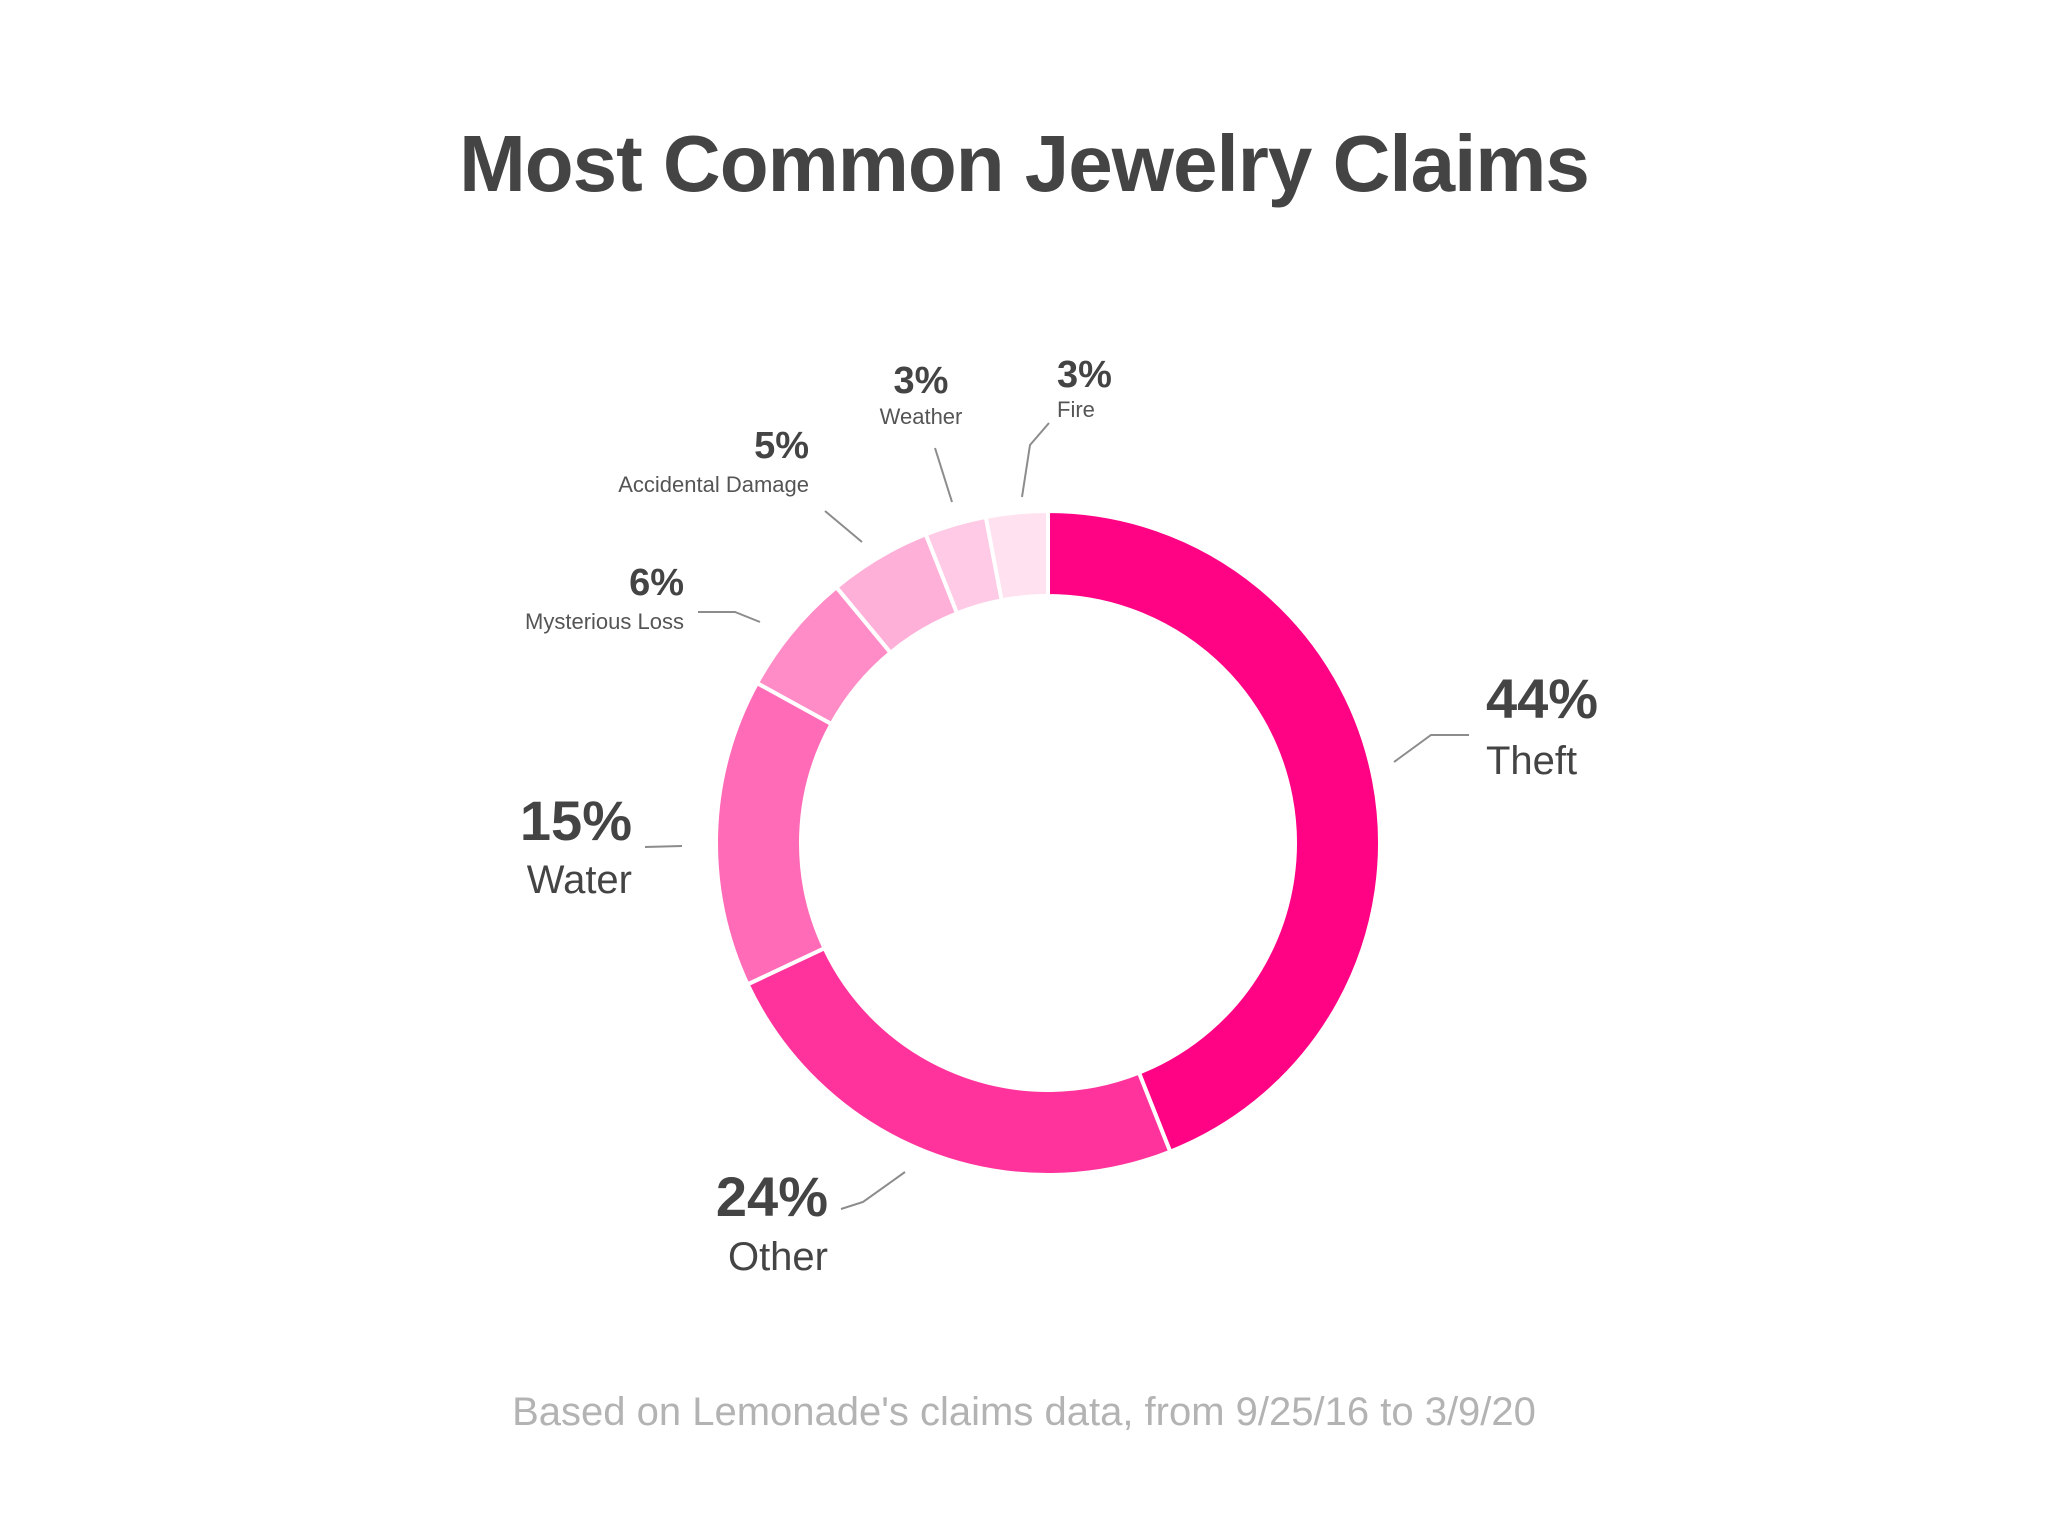 This screenshot has height=1523, width=2048. I want to click on slice-theft, so click(1214, 831).